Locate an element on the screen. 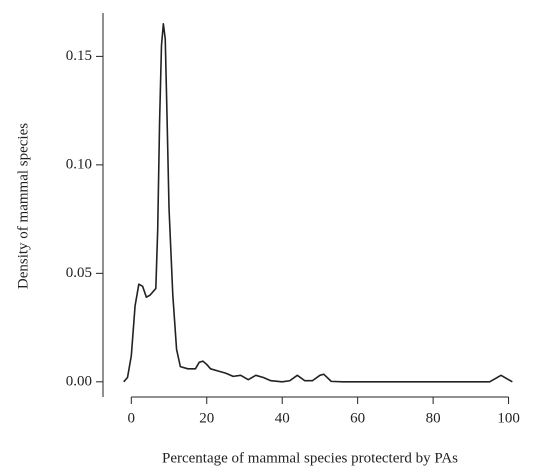 This screenshot has width=537, height=473. x-tick-label: 60 is located at coordinates (357, 418).